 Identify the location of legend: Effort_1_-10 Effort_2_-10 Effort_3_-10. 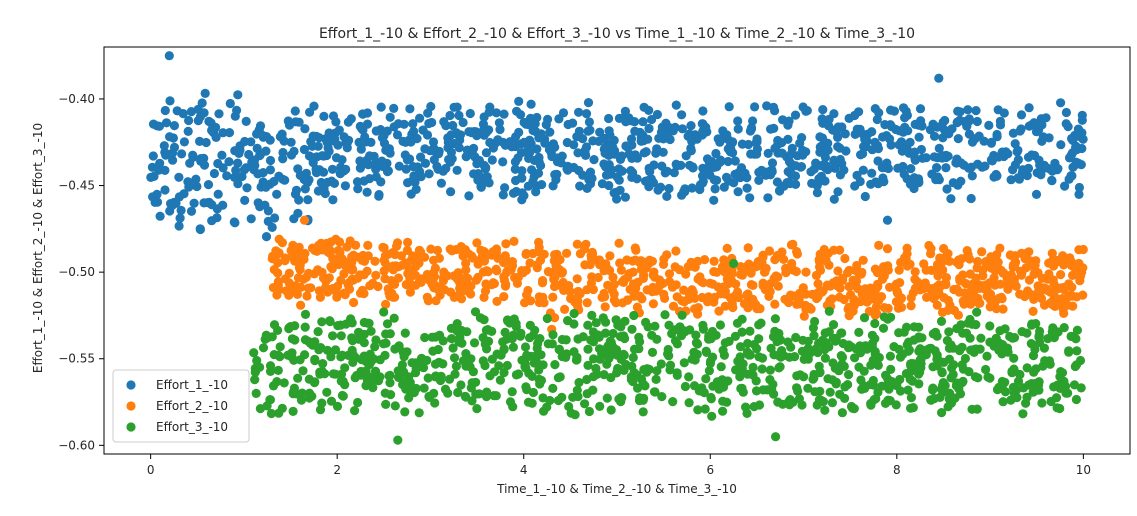
(181, 406).